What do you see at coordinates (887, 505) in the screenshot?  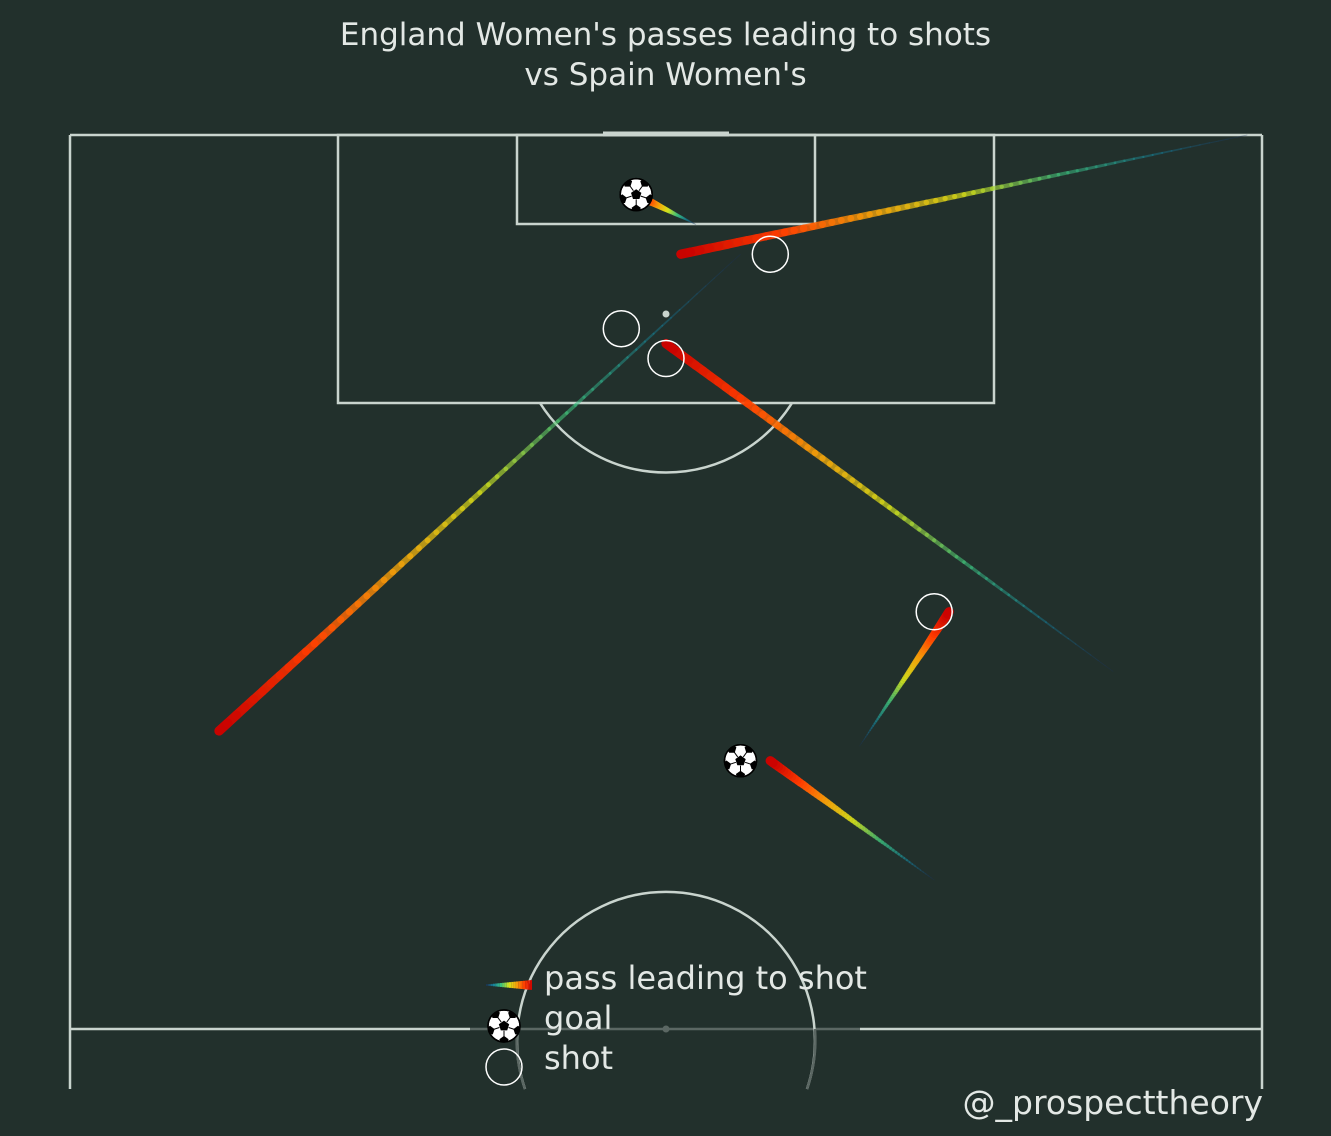 I see `pass-line` at bounding box center [887, 505].